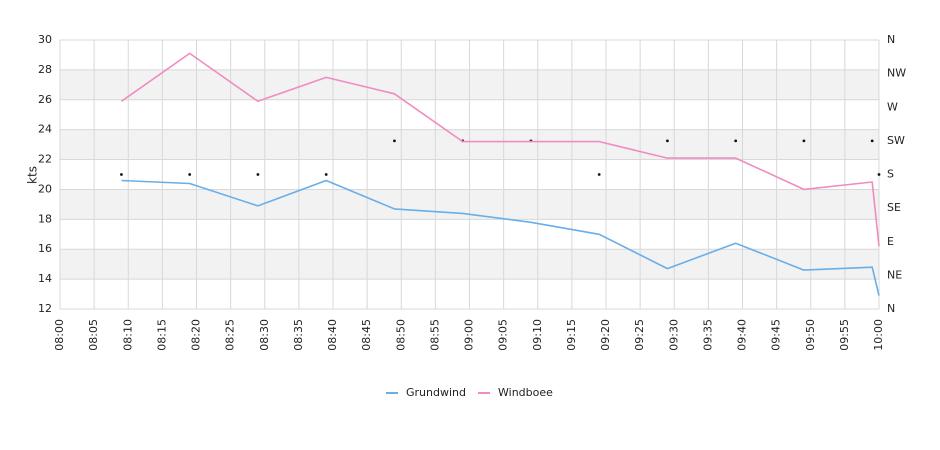  Describe the element at coordinates (93, 335) in the screenshot. I see `x-tick-label: 08:05` at that location.